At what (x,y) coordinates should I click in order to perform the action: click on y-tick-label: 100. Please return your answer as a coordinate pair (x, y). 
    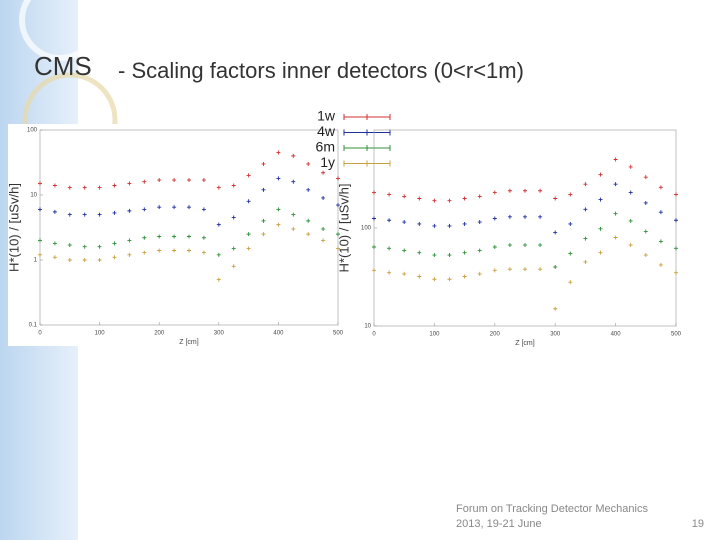
    Looking at the image, I should click on (366, 229).